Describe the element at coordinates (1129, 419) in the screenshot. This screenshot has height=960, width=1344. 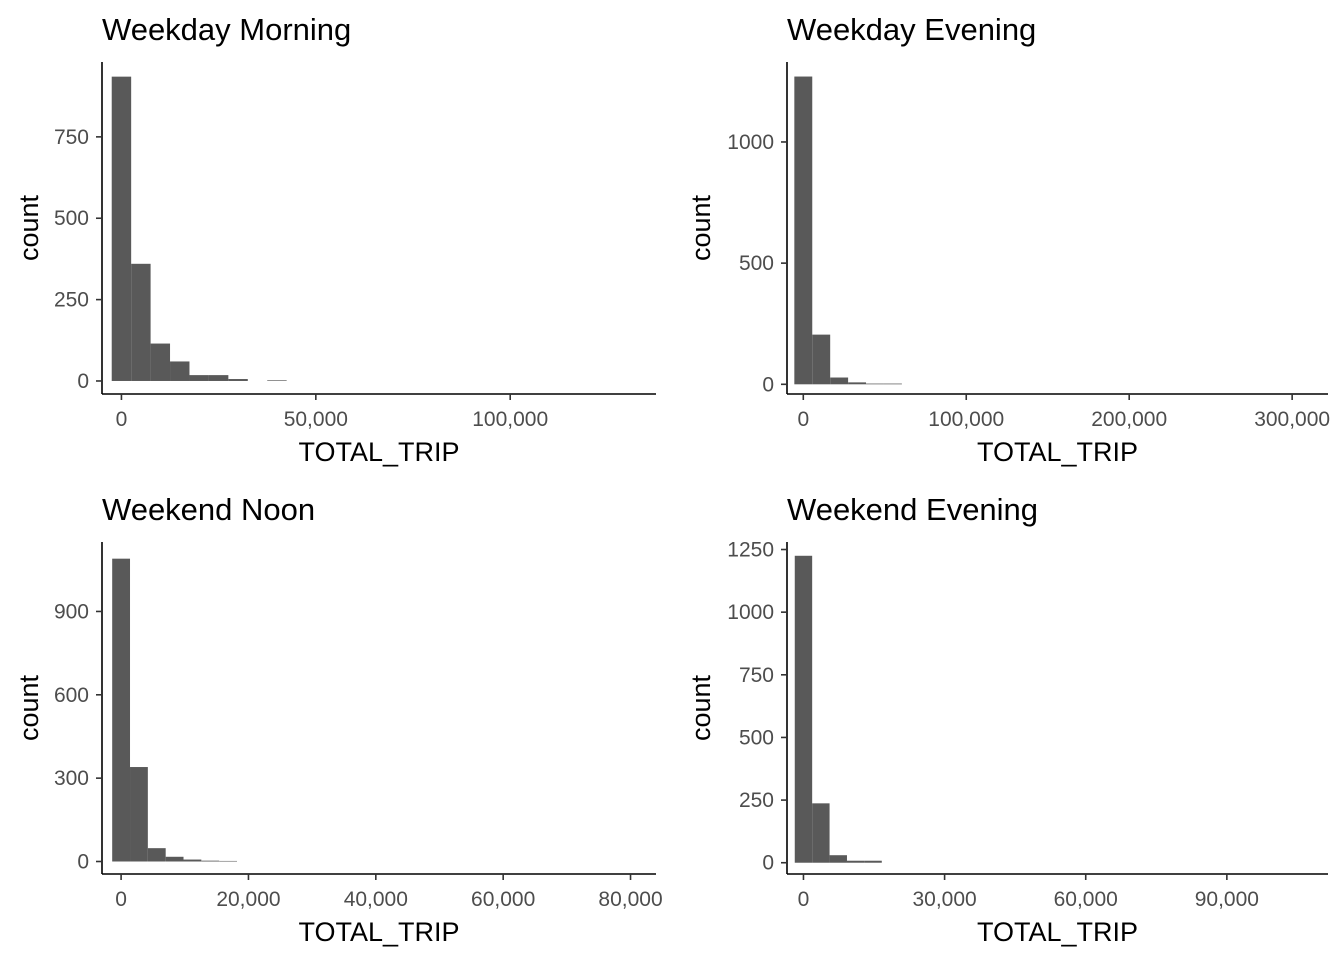
I see `x-tick-label-weekday-evening: 200,000` at that location.